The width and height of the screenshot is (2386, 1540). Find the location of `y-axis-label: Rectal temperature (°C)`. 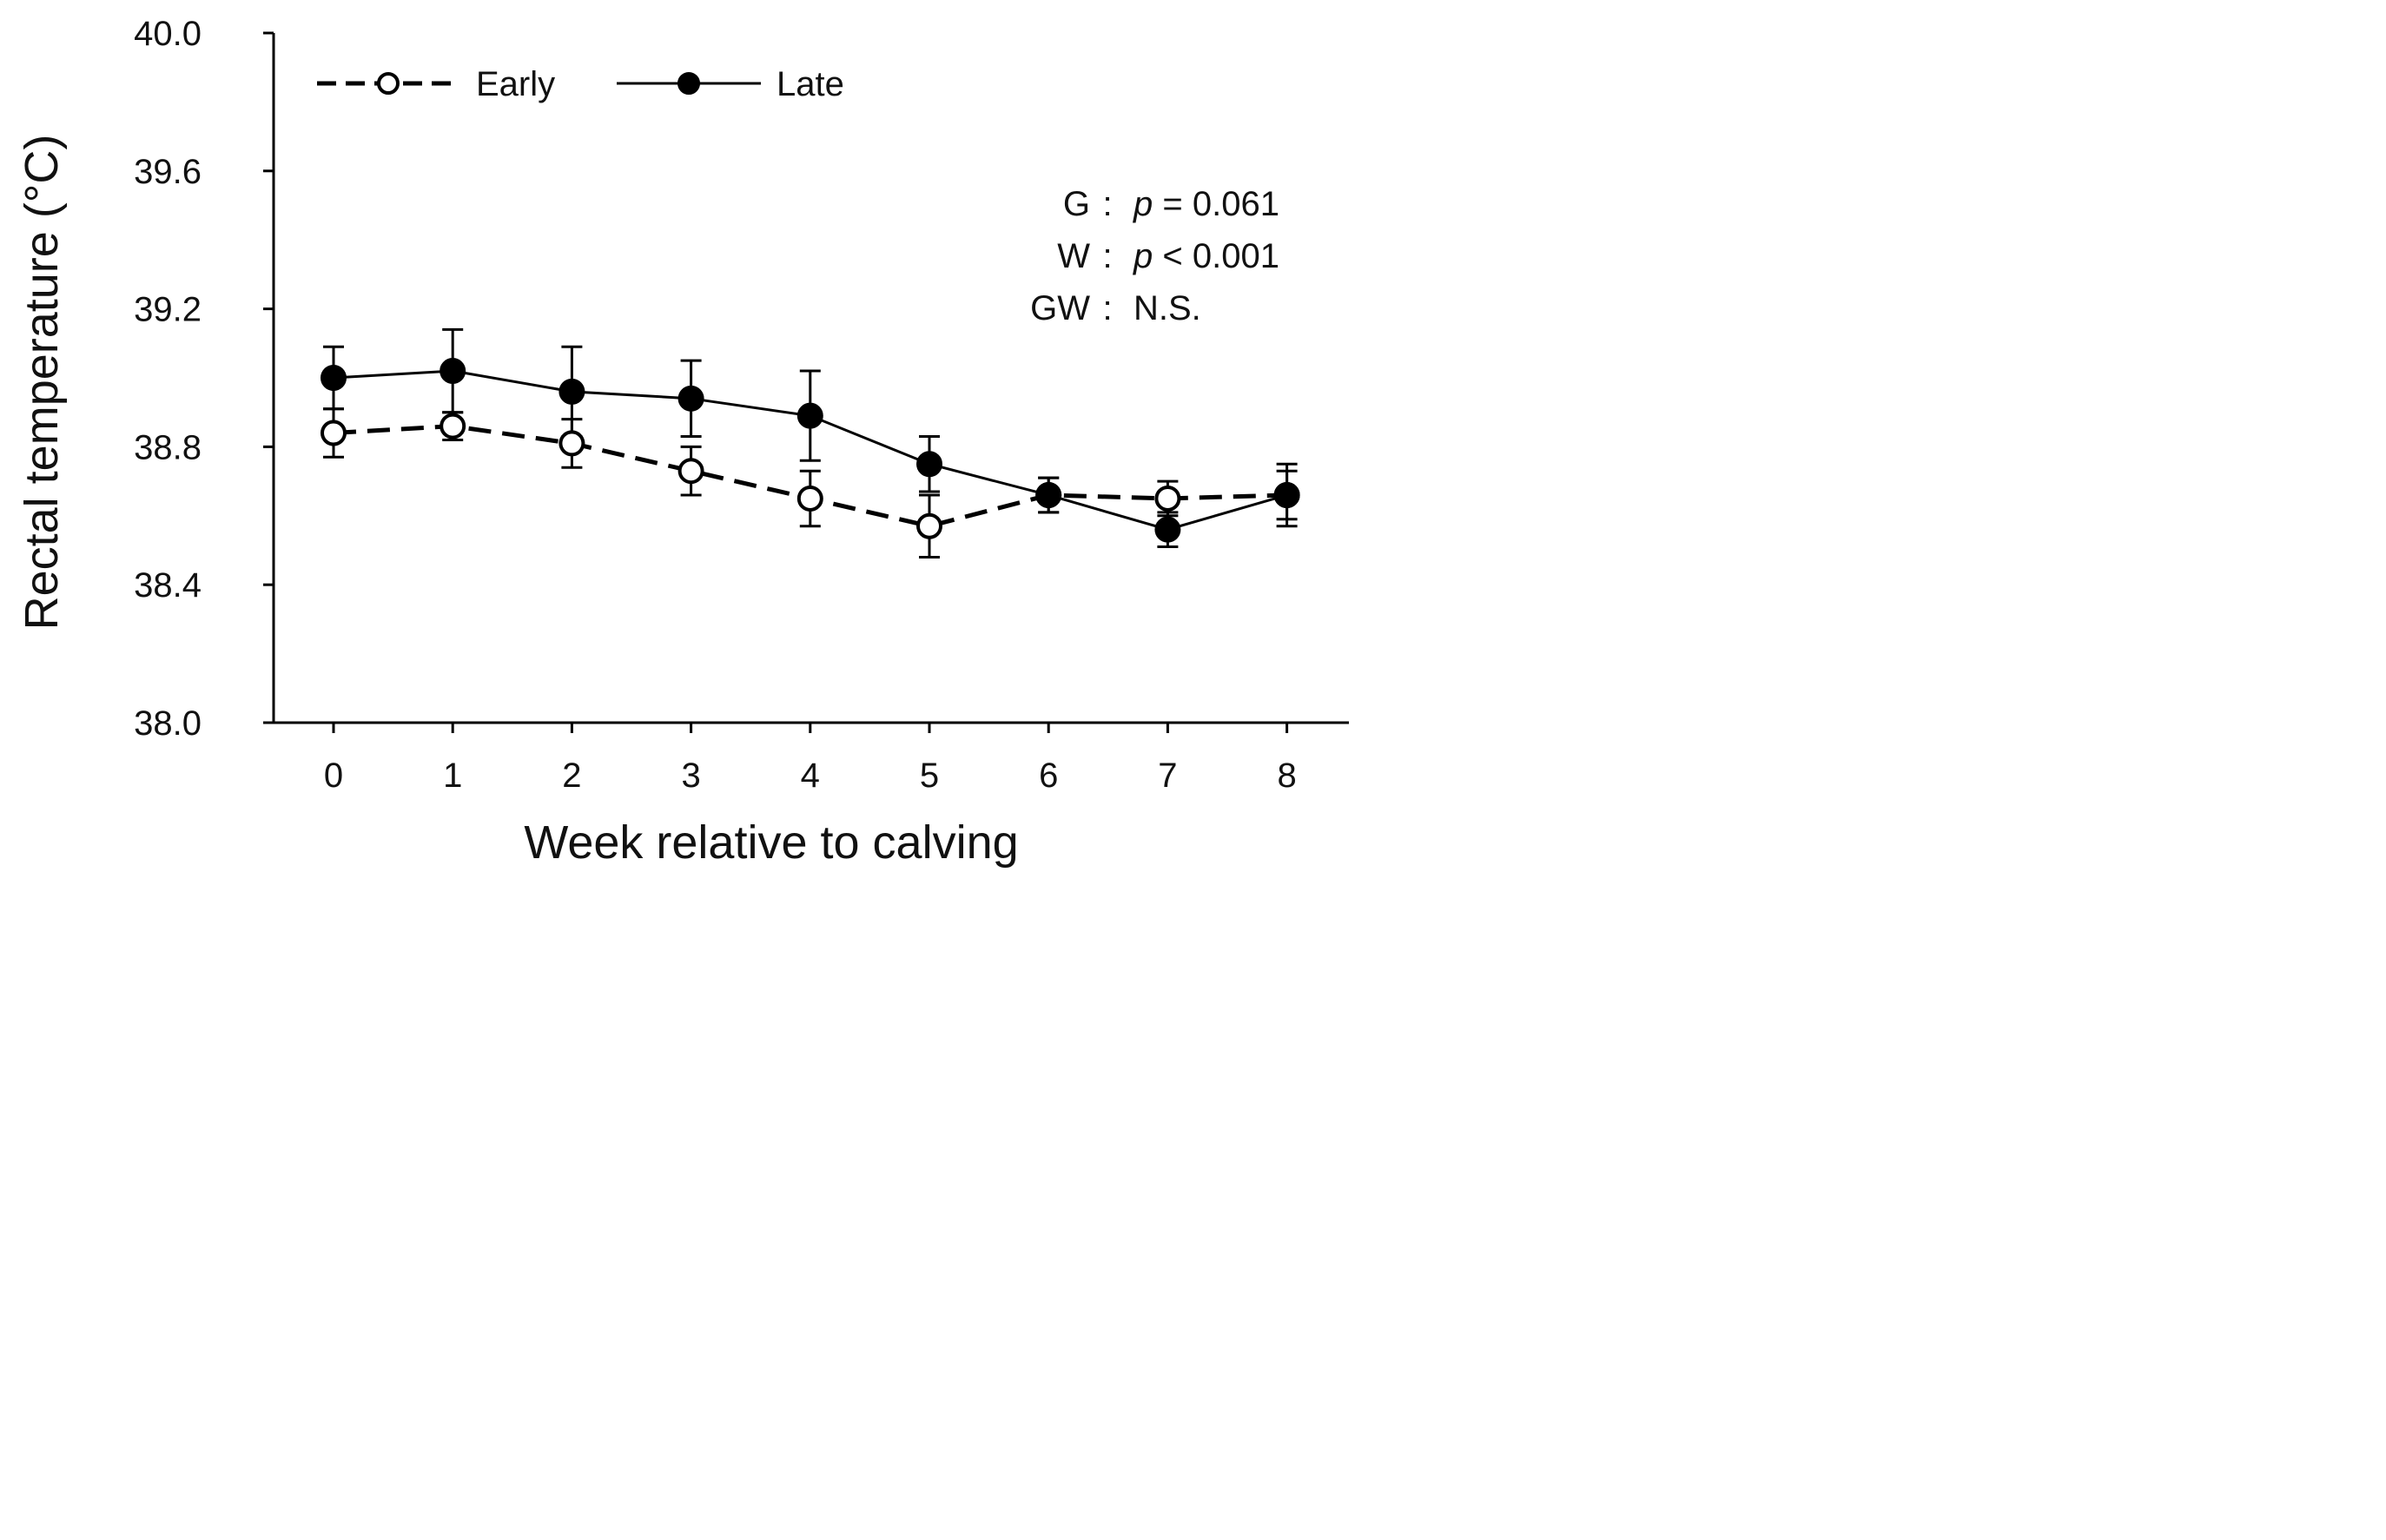

y-axis-label: Rectal temperature (°C) is located at coordinates (42, 383).